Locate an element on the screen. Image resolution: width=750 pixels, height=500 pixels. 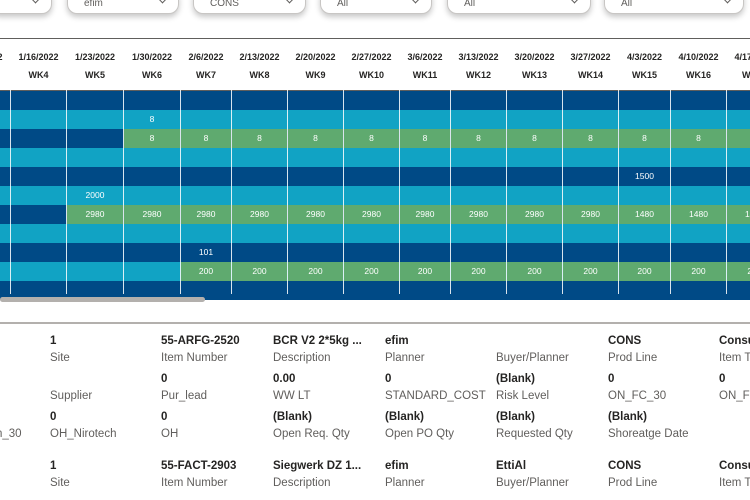
column-date-header: 3/20/2022 is located at coordinates (534, 57).